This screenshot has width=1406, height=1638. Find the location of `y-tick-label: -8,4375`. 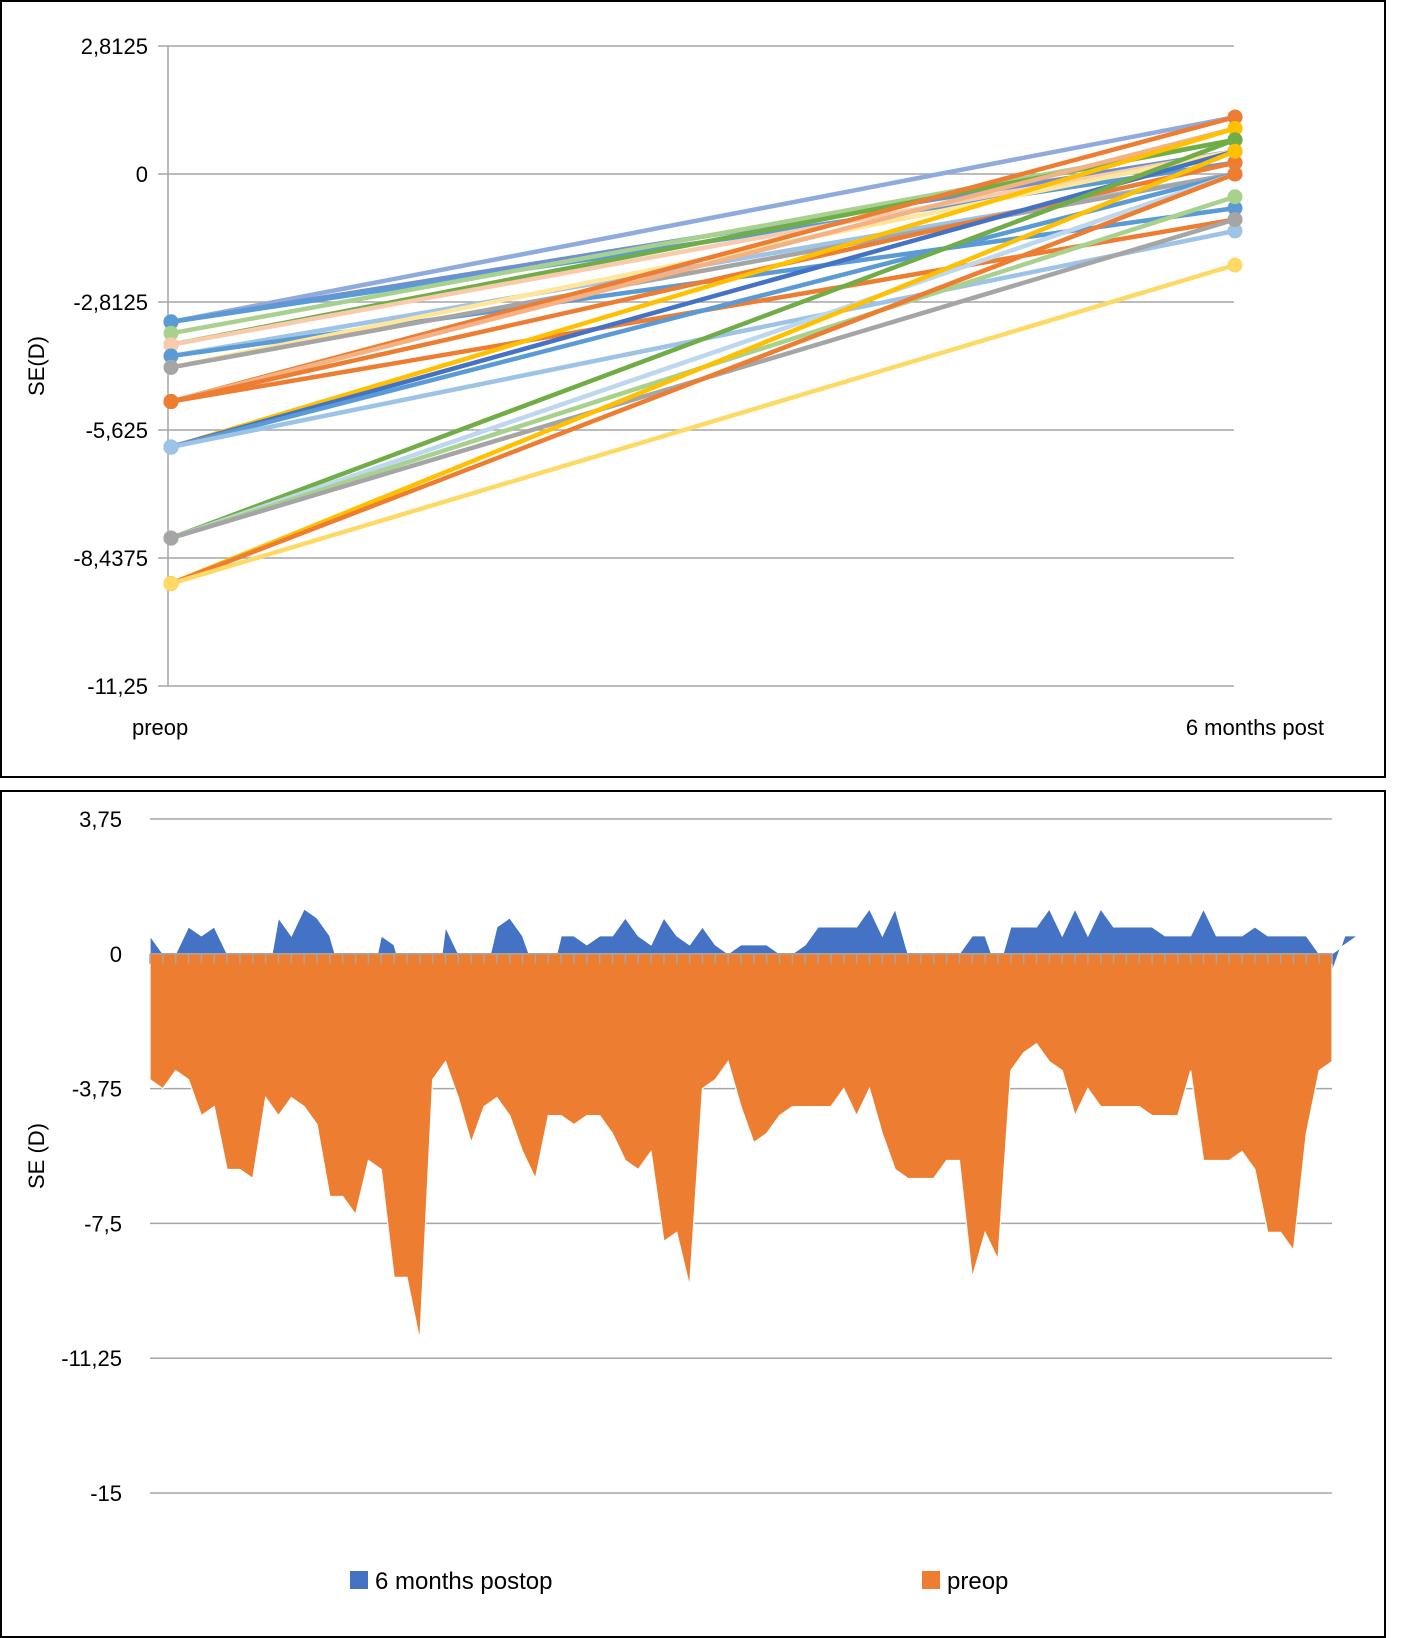

y-tick-label: -8,4375 is located at coordinates (110, 558).